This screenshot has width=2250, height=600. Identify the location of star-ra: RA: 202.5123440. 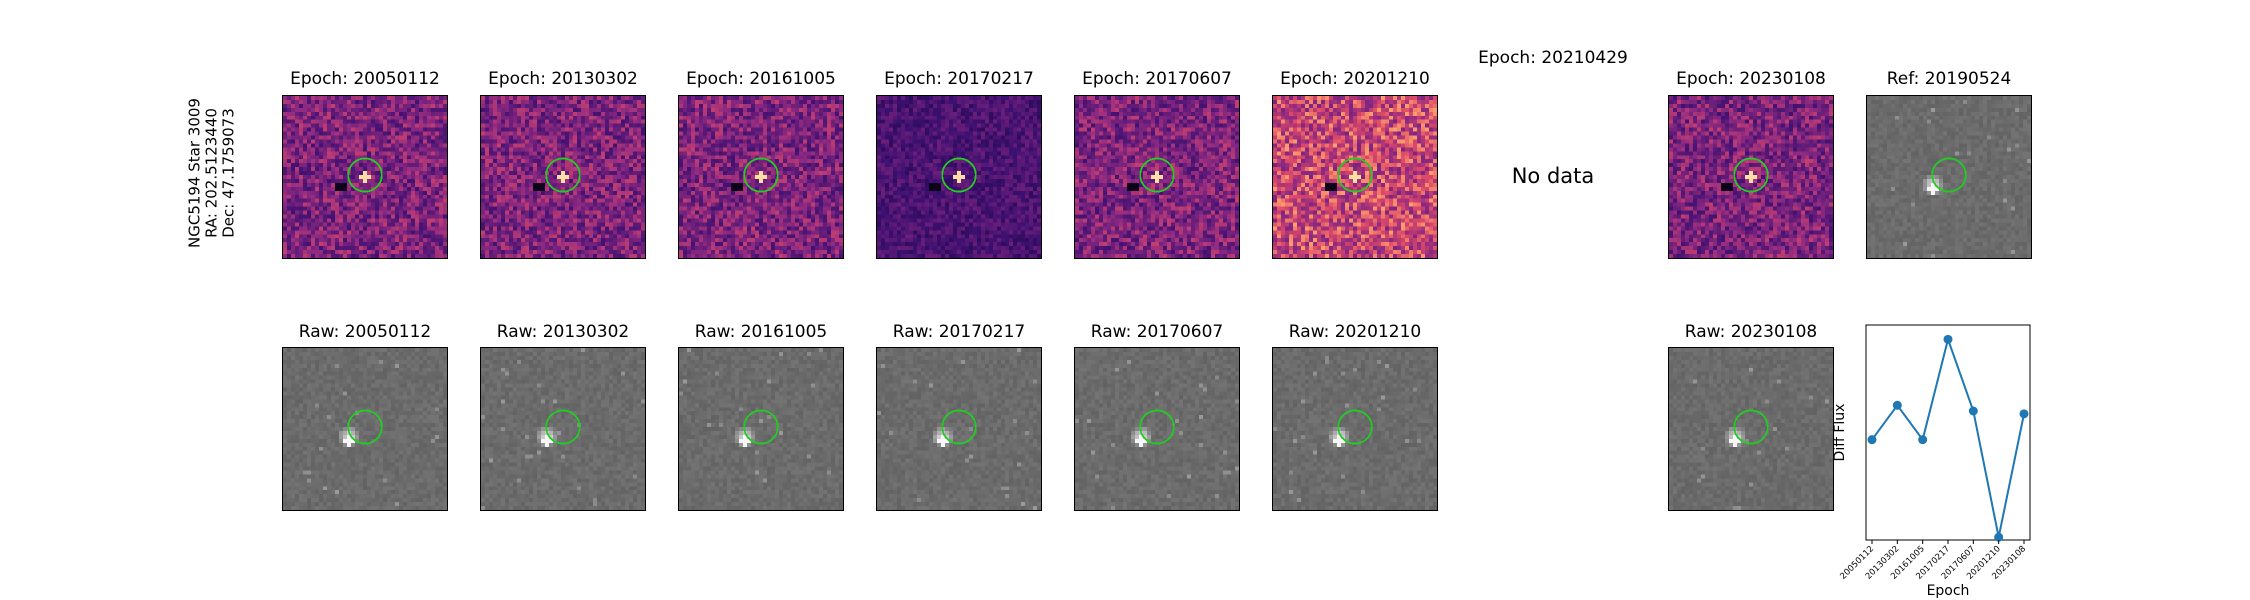
(212, 173).